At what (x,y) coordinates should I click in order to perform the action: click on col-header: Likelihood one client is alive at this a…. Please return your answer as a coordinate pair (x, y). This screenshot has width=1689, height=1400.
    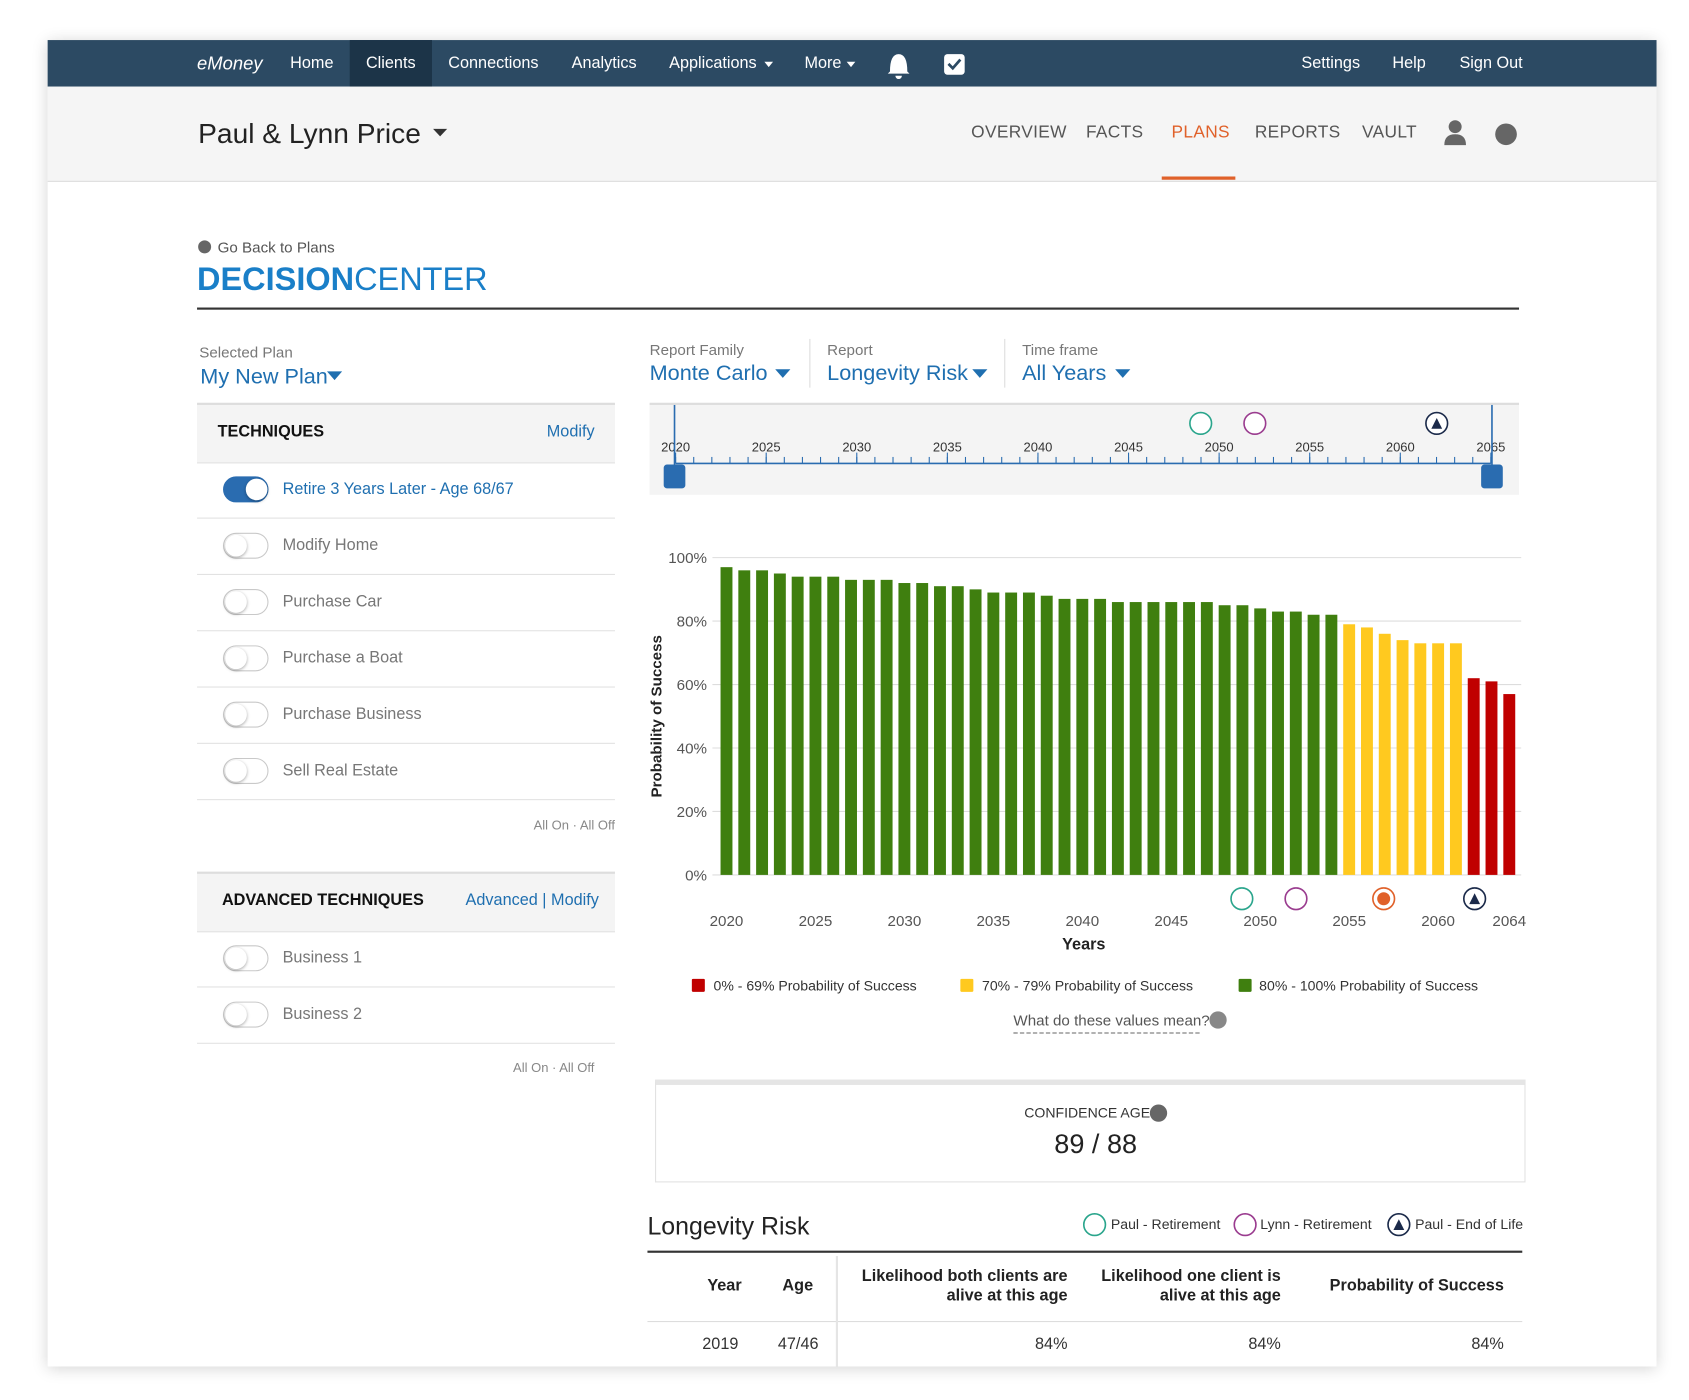
    Looking at the image, I should click on (1191, 1285).